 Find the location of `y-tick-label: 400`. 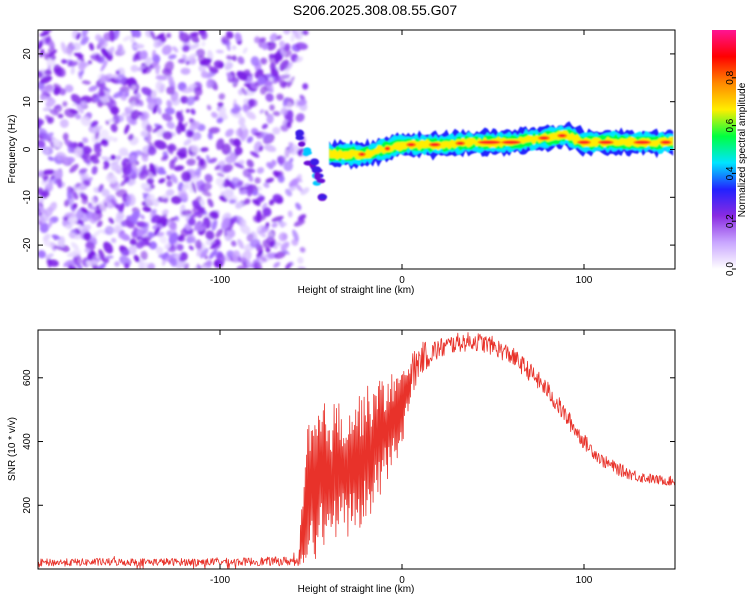

y-tick-label: 400 is located at coordinates (27, 441).